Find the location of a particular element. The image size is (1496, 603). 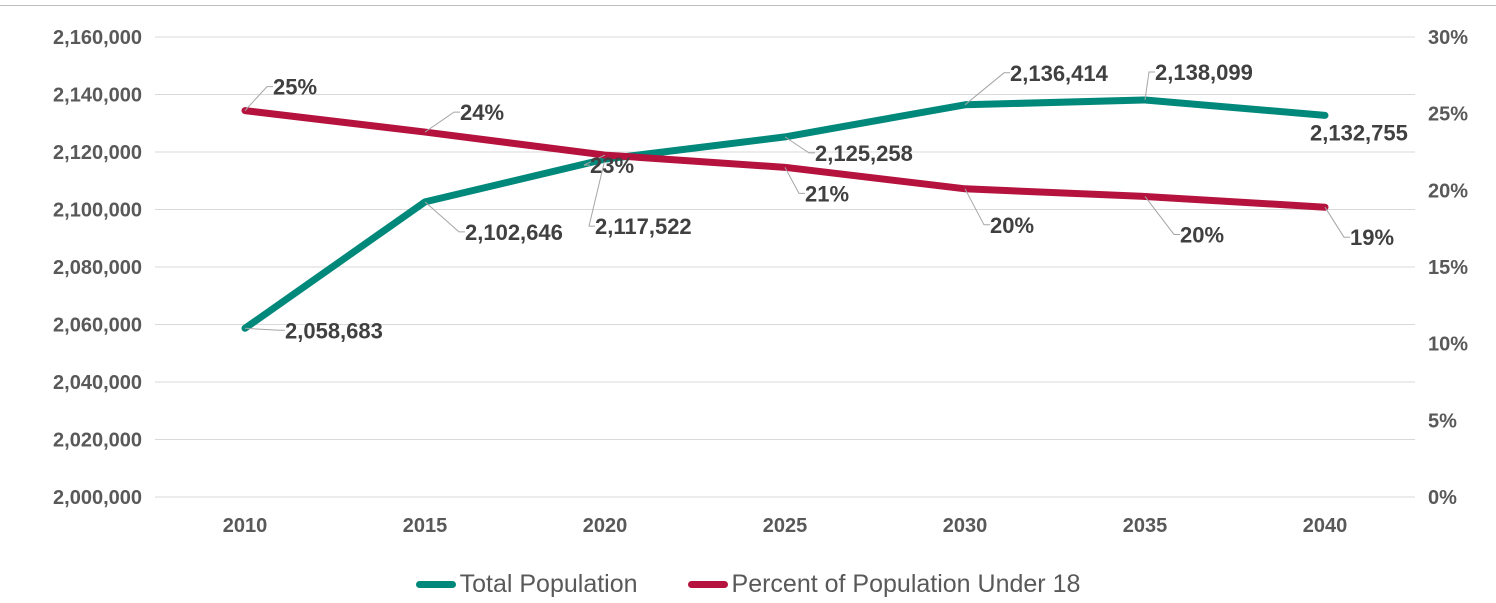

left-axis-tick-label: 2,060,000 is located at coordinates (97, 326).